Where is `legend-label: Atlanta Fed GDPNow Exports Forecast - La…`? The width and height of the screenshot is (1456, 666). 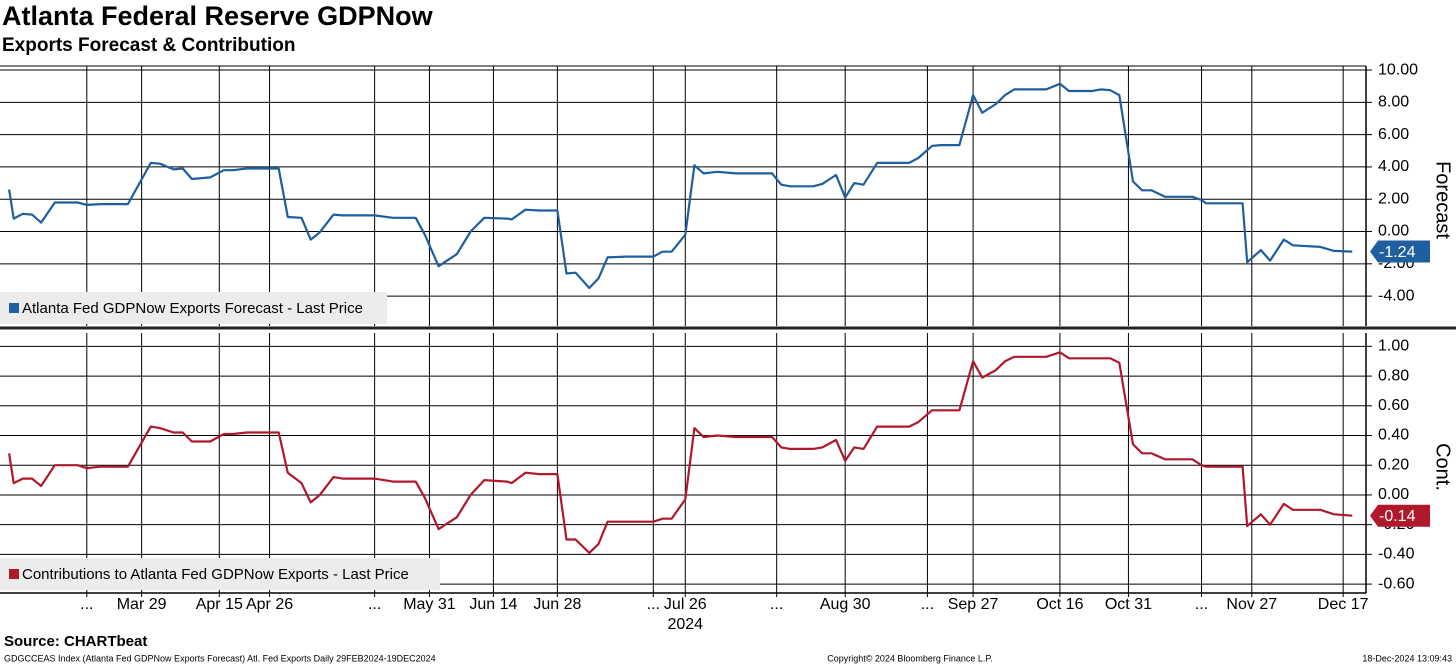
legend-label: Atlanta Fed GDPNow Exports Forecast - La… is located at coordinates (192, 308).